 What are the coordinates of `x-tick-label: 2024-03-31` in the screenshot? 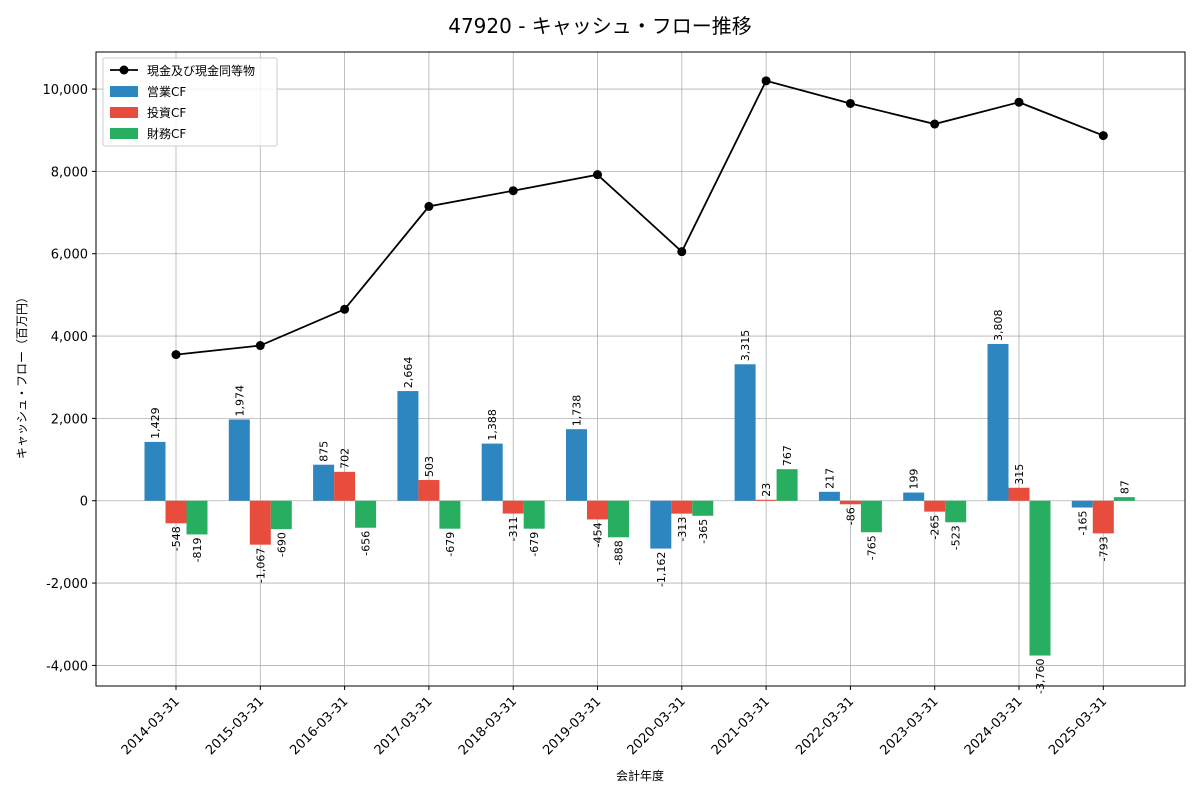 It's located at (994, 726).